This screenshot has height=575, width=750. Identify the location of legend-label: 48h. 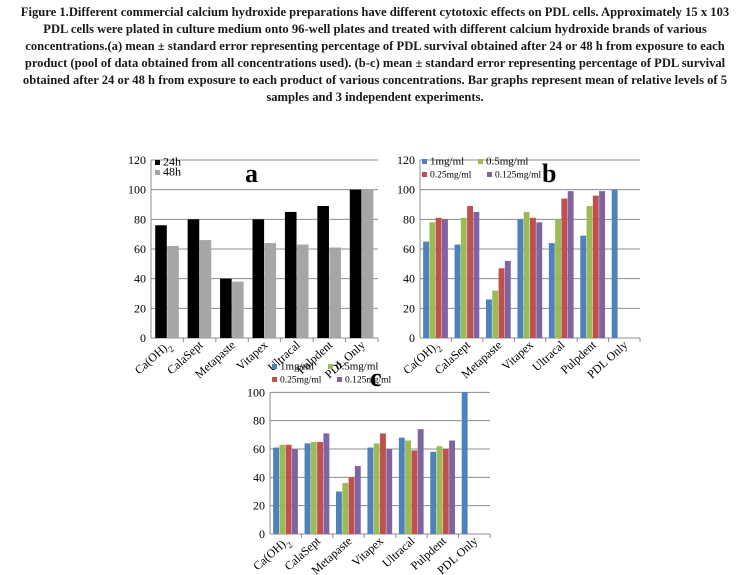
(172, 172).